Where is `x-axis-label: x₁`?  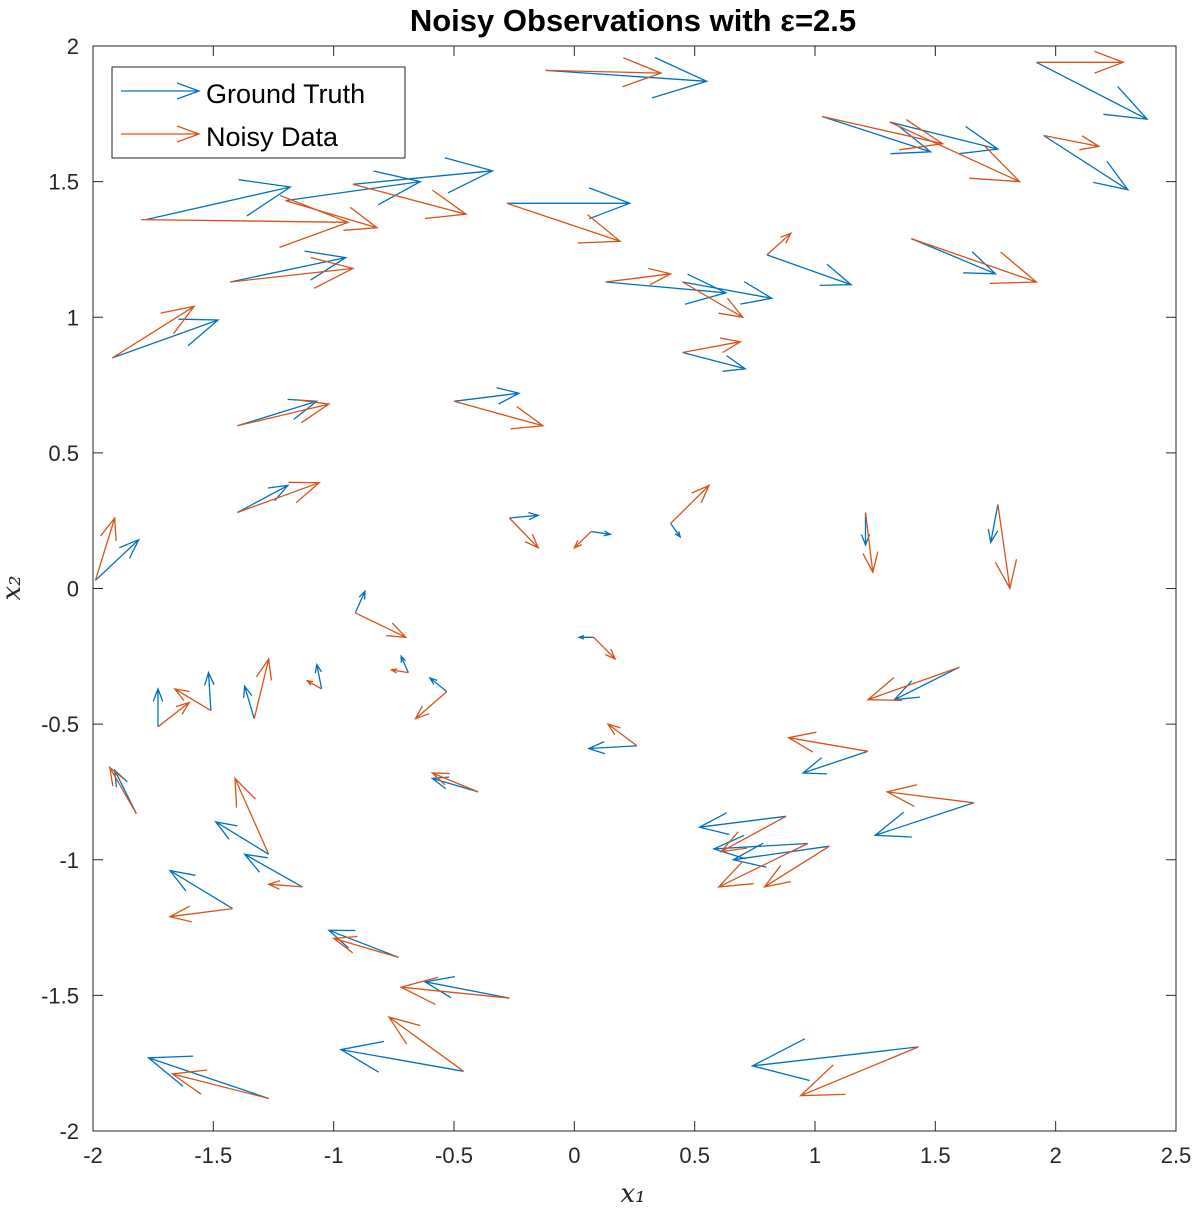 x-axis-label: x₁ is located at coordinates (632, 1194).